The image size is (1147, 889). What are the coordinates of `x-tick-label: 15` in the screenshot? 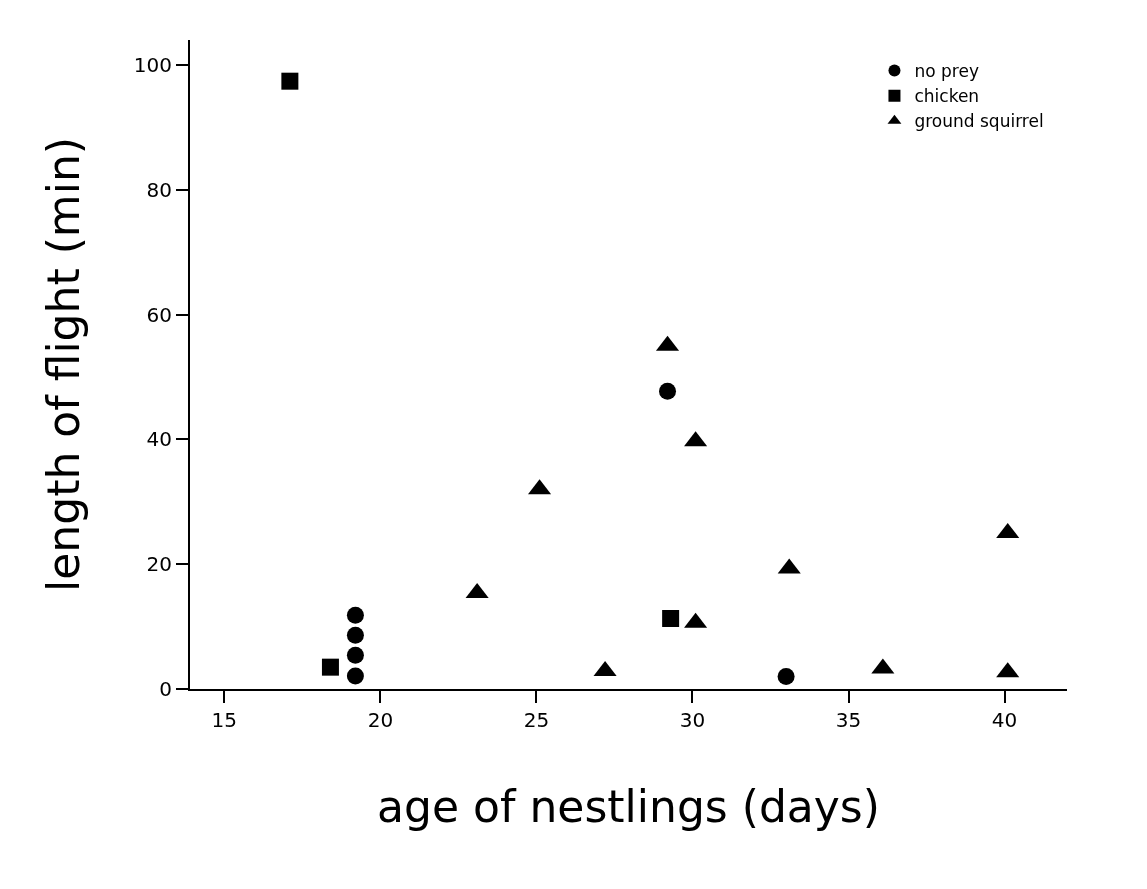 It's located at (224, 720).